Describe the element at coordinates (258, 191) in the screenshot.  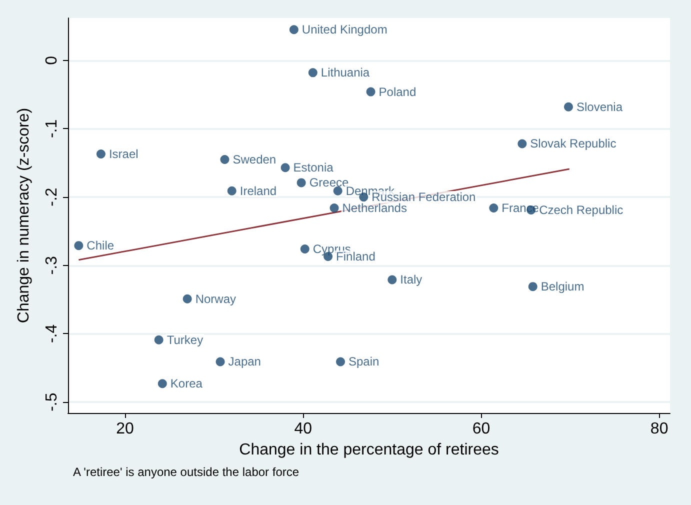
I see `annotation: Ireland` at that location.